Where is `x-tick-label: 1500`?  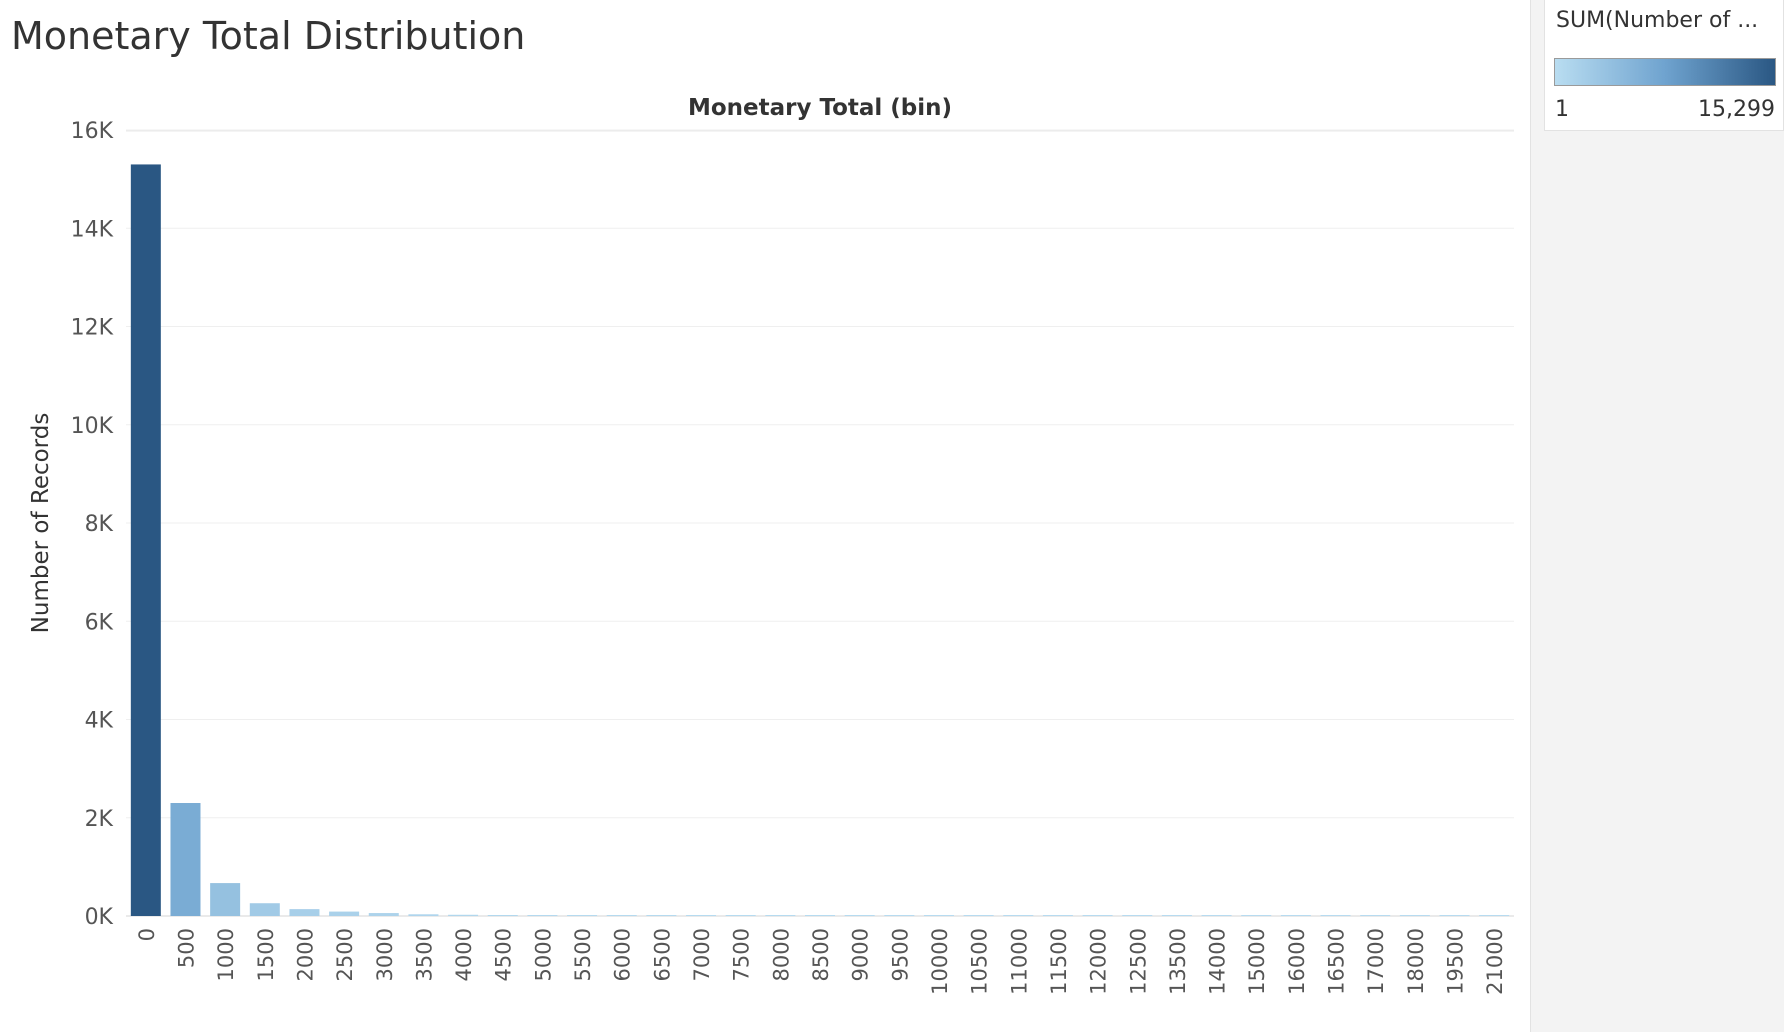
x-tick-label: 1500 is located at coordinates (266, 954).